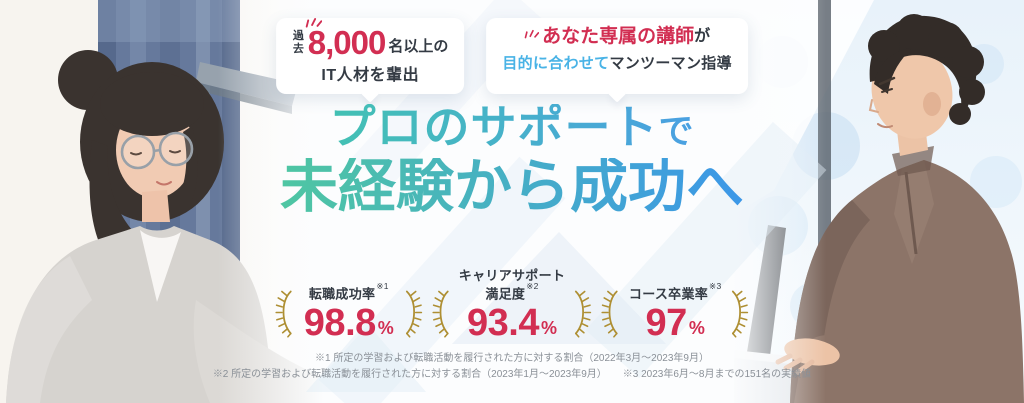 This screenshot has width=1024, height=403. What do you see at coordinates (418, 46) in the screenshot?
I see `badge-number-suffix: 名以上の` at bounding box center [418, 46].